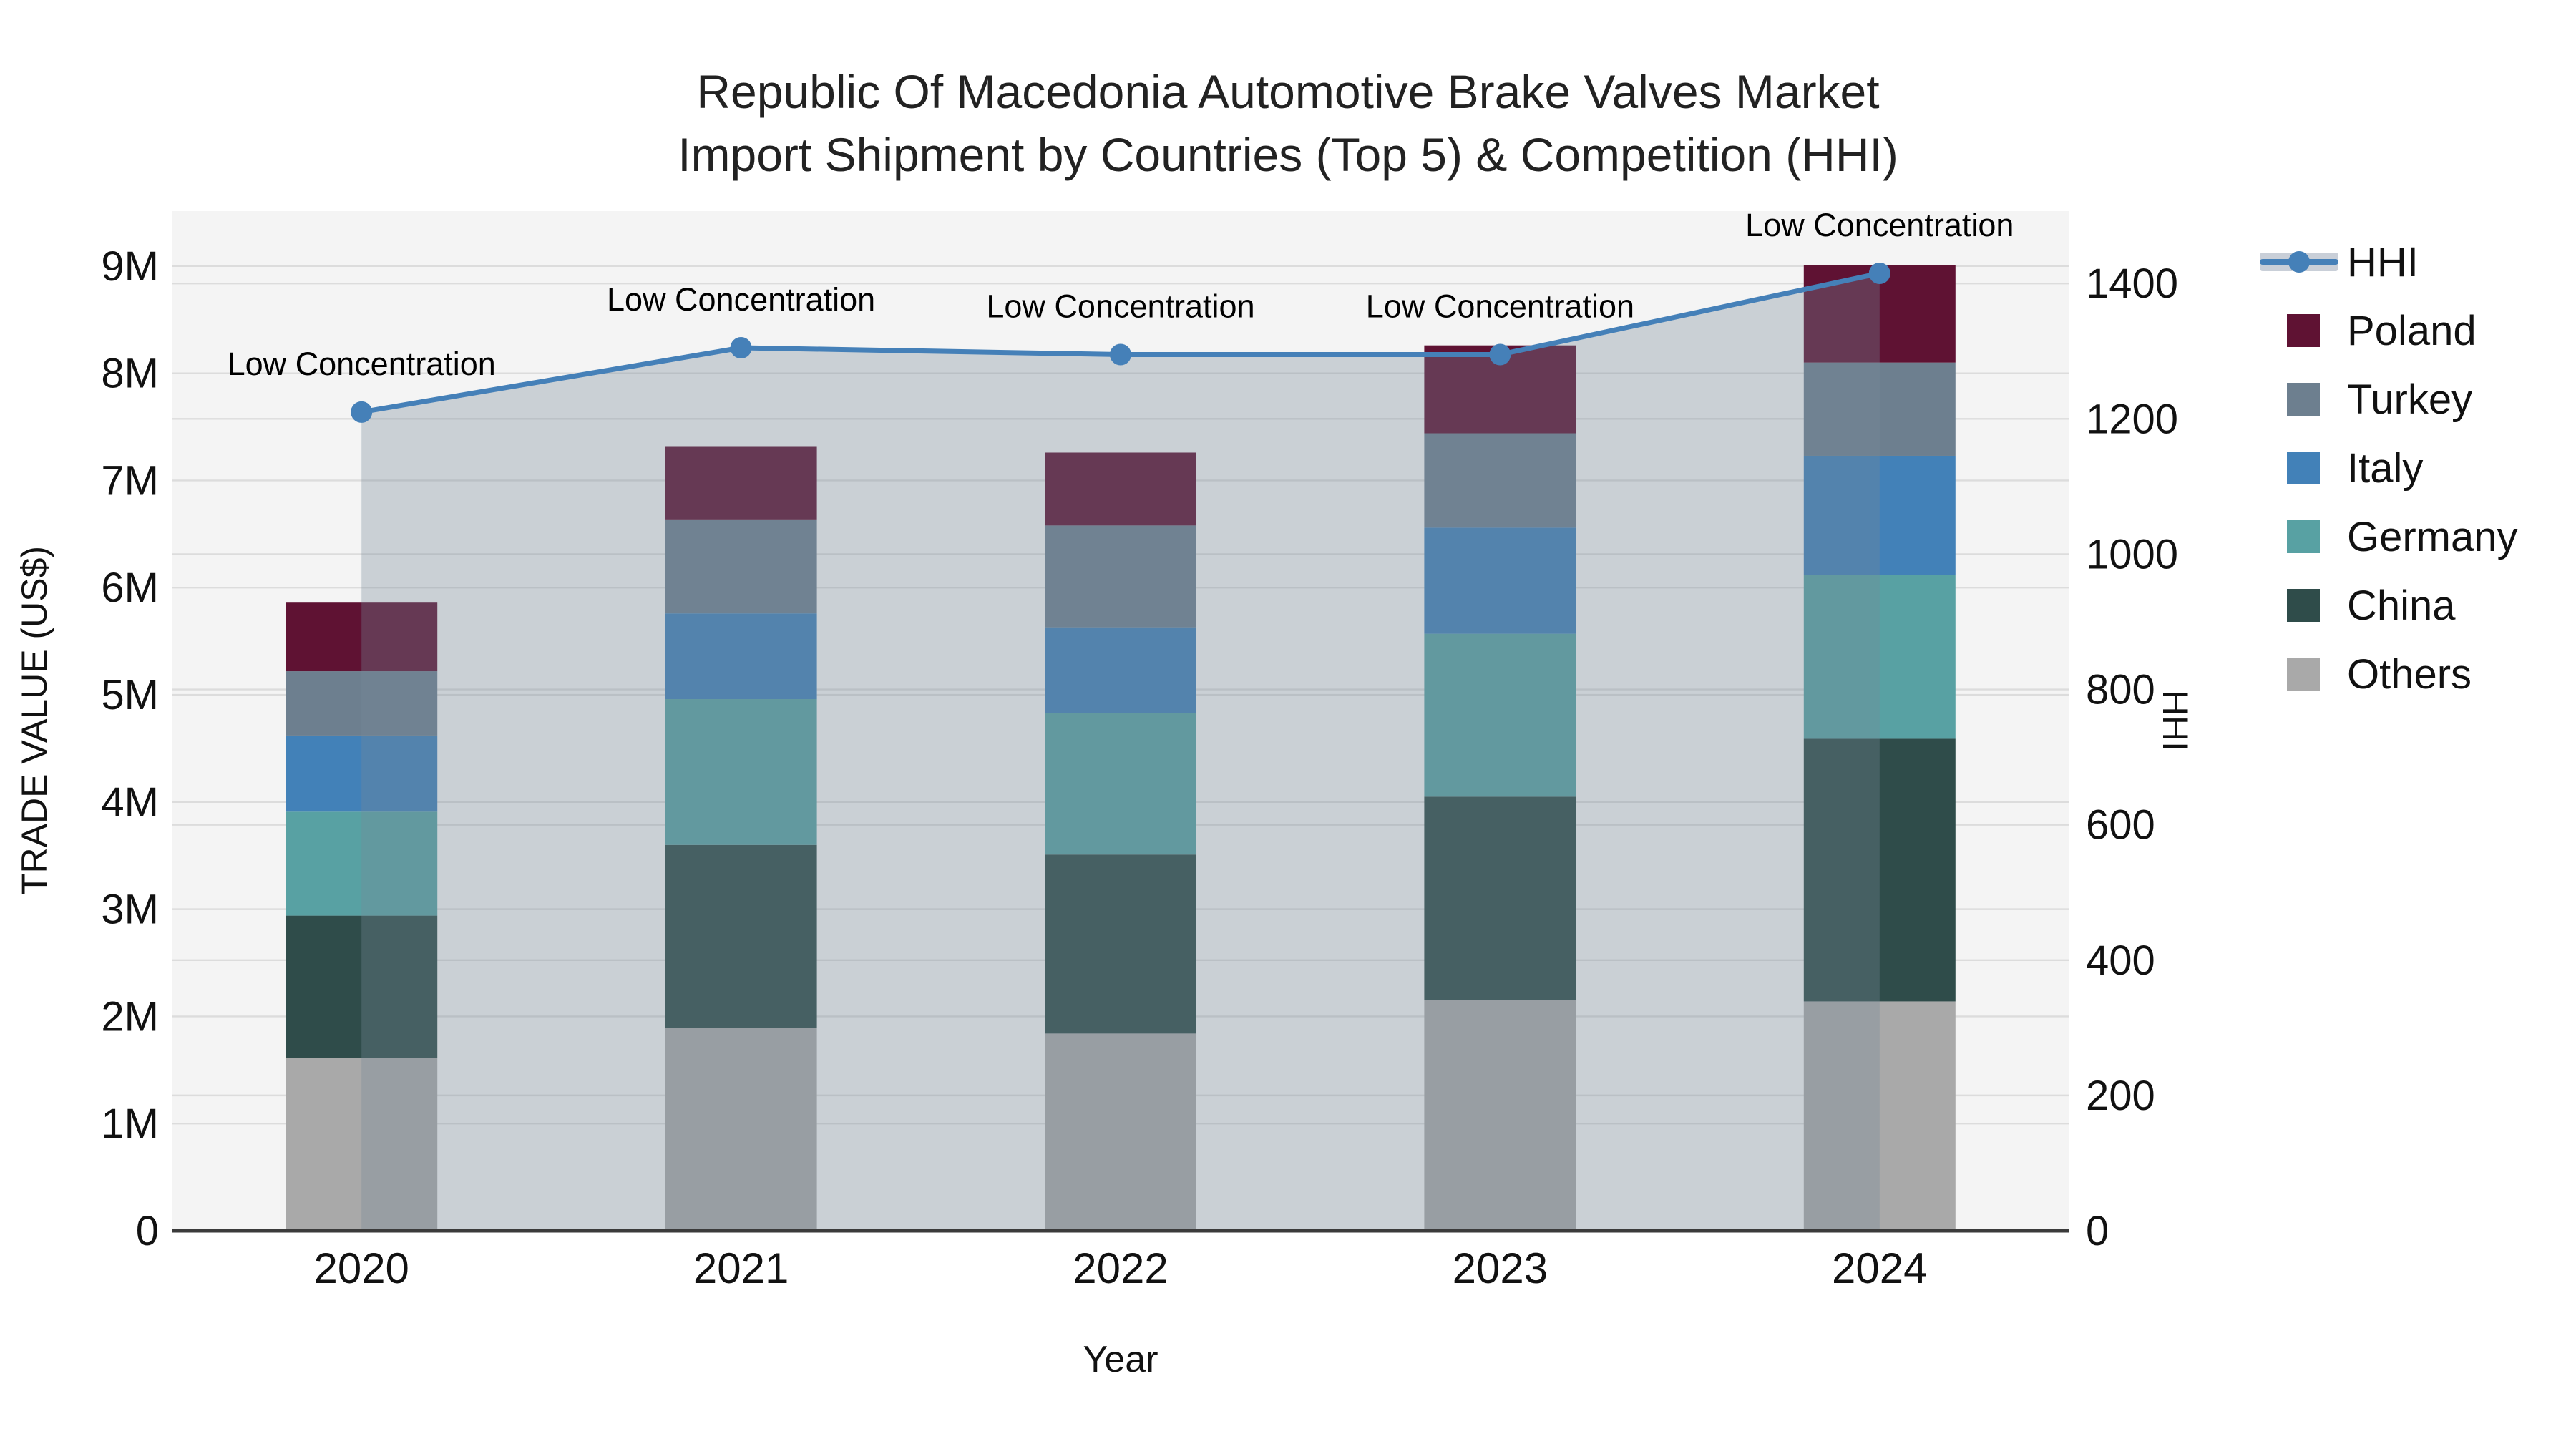 Image resolution: width=2576 pixels, height=1449 pixels. I want to click on y-right-tick-200: 200, so click(2120, 1096).